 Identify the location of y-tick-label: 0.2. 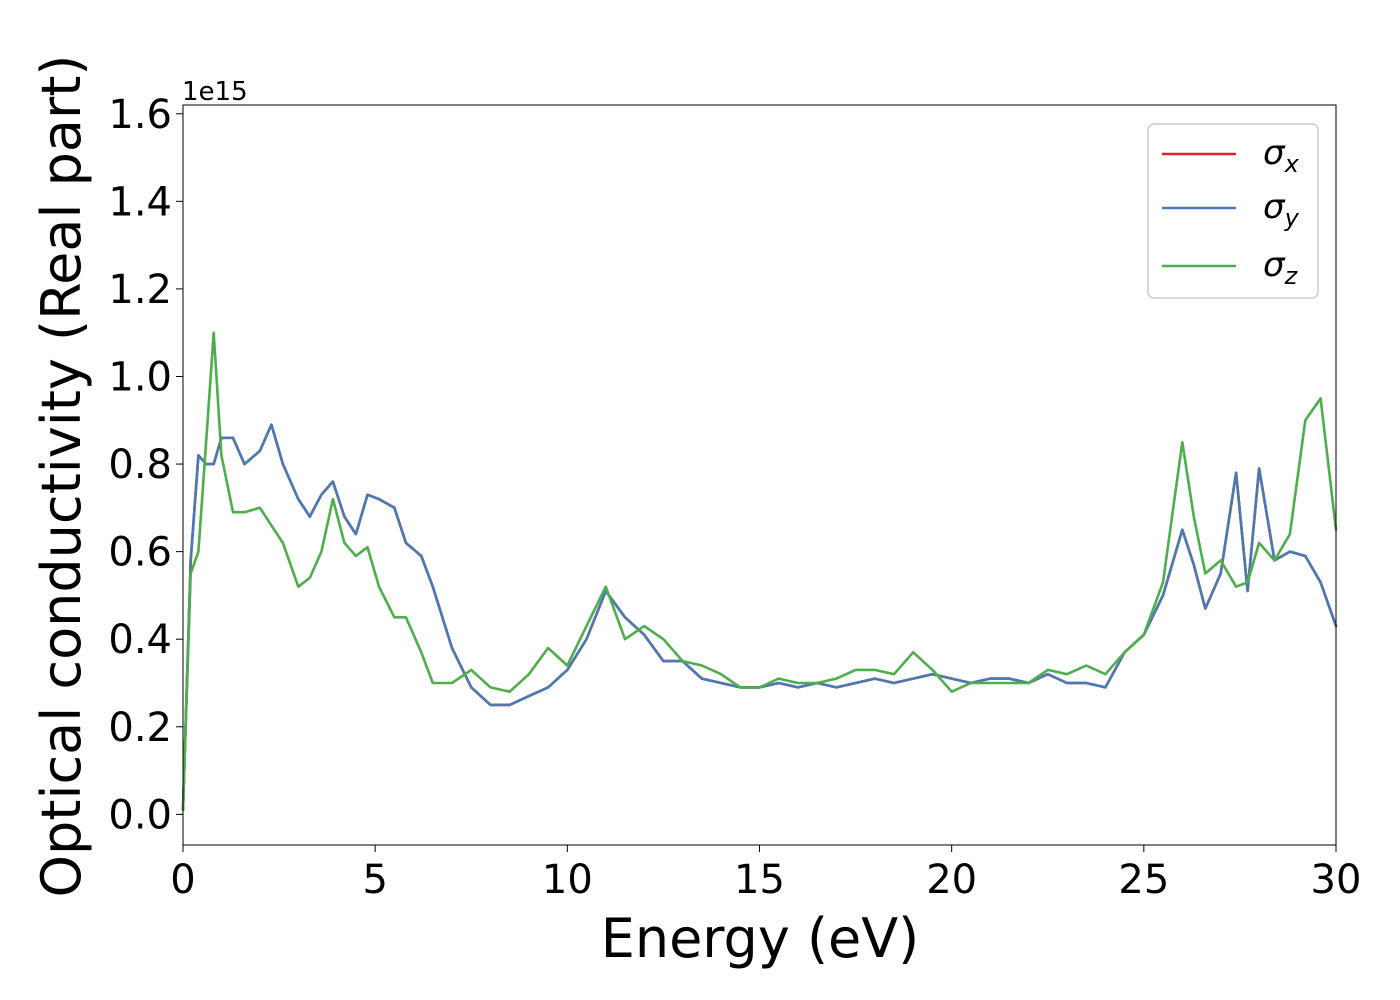
(140, 728).